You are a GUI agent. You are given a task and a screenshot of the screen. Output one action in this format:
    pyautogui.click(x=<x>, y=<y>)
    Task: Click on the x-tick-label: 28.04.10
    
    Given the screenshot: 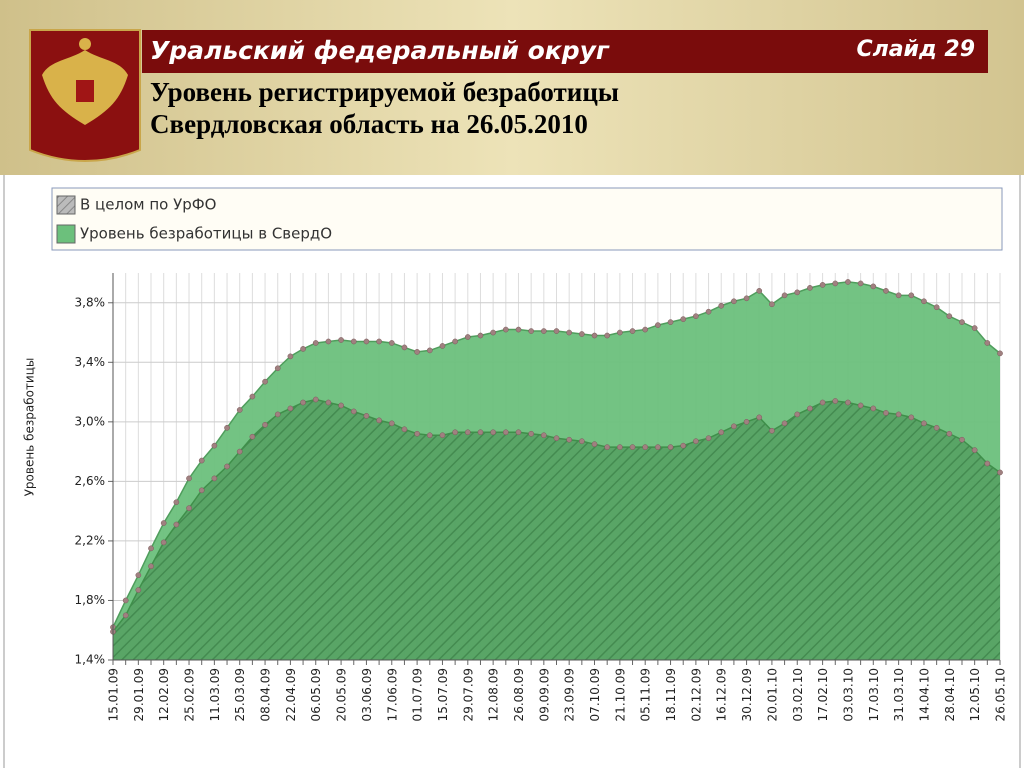 What is the action you would take?
    pyautogui.click(x=950, y=694)
    